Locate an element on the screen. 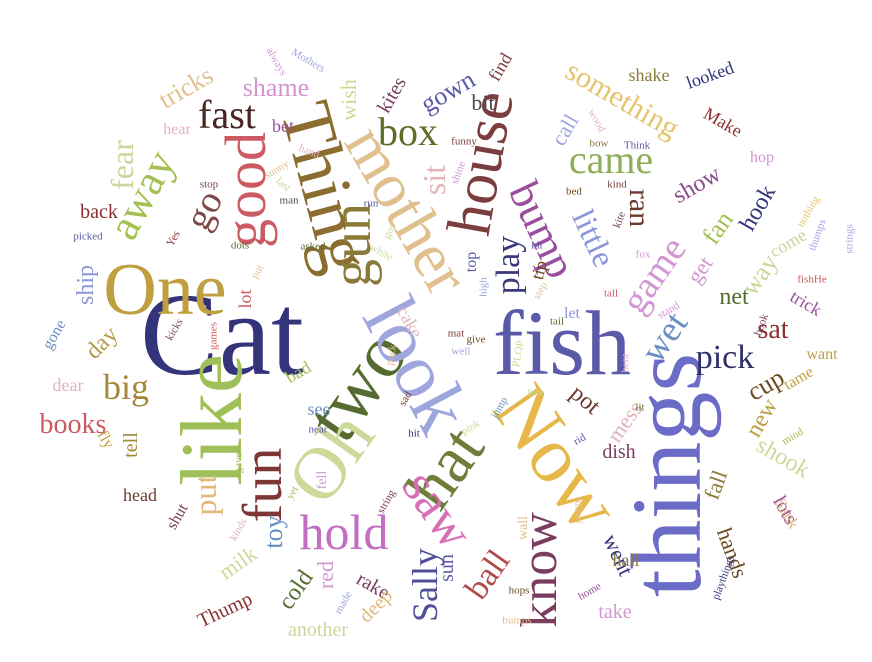  word-cloud-word: picked is located at coordinates (88, 236).